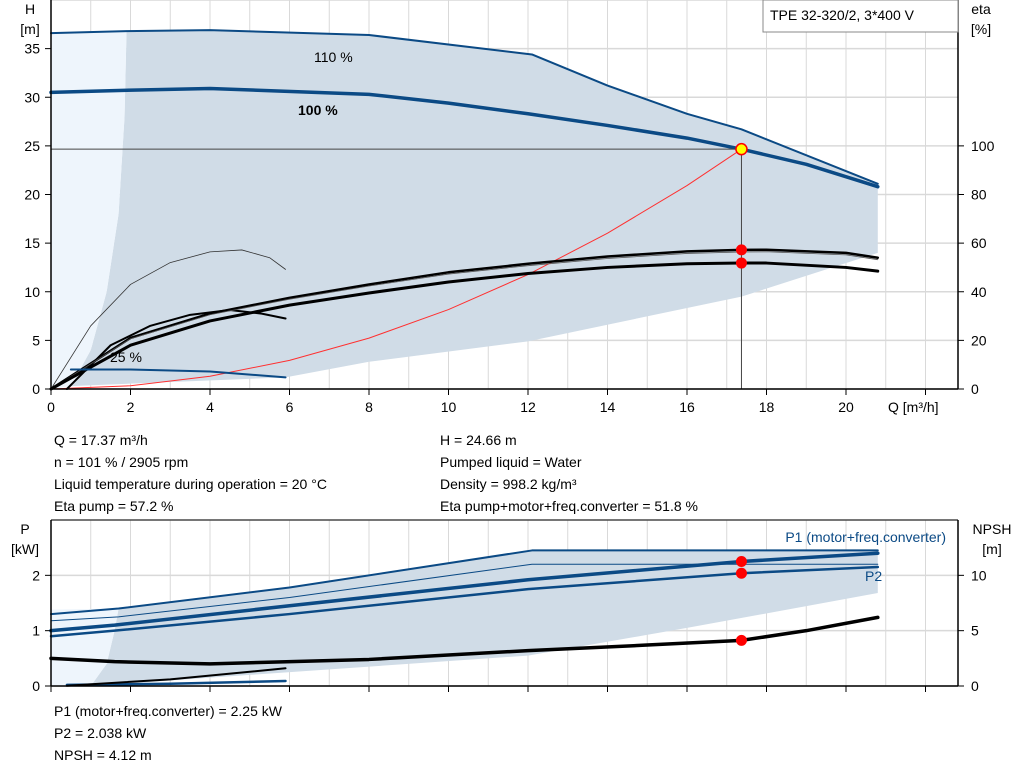  What do you see at coordinates (979, 195) in the screenshot?
I see `y2-tick-label: 80` at bounding box center [979, 195].